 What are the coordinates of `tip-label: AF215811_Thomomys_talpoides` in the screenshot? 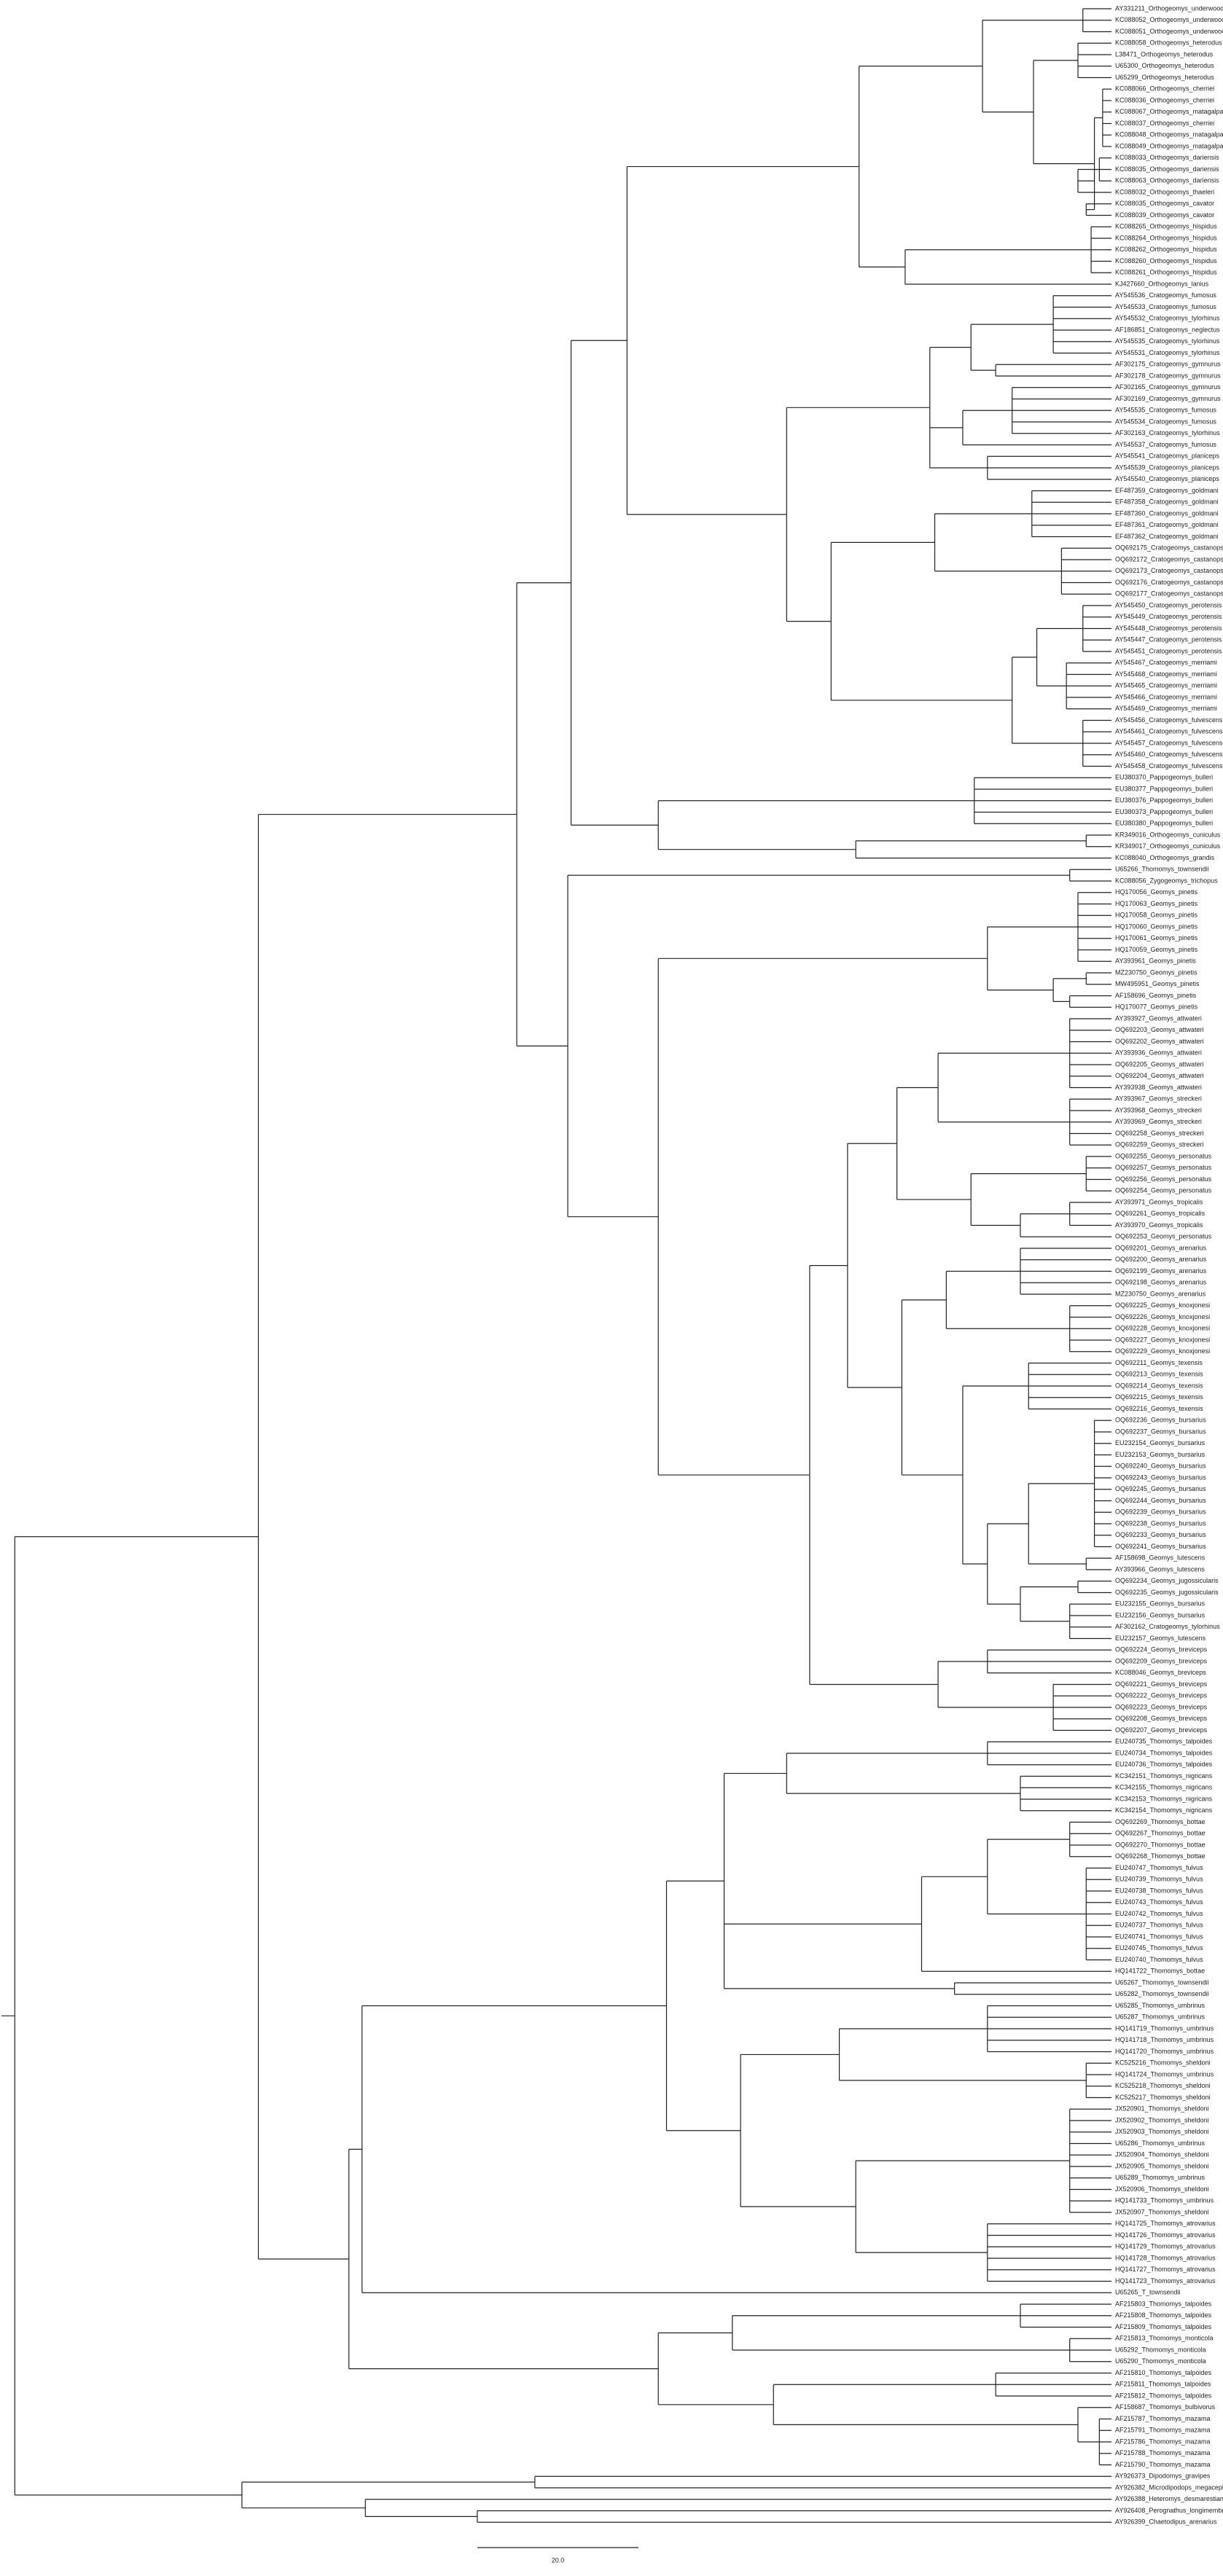 It's located at (1163, 2384).